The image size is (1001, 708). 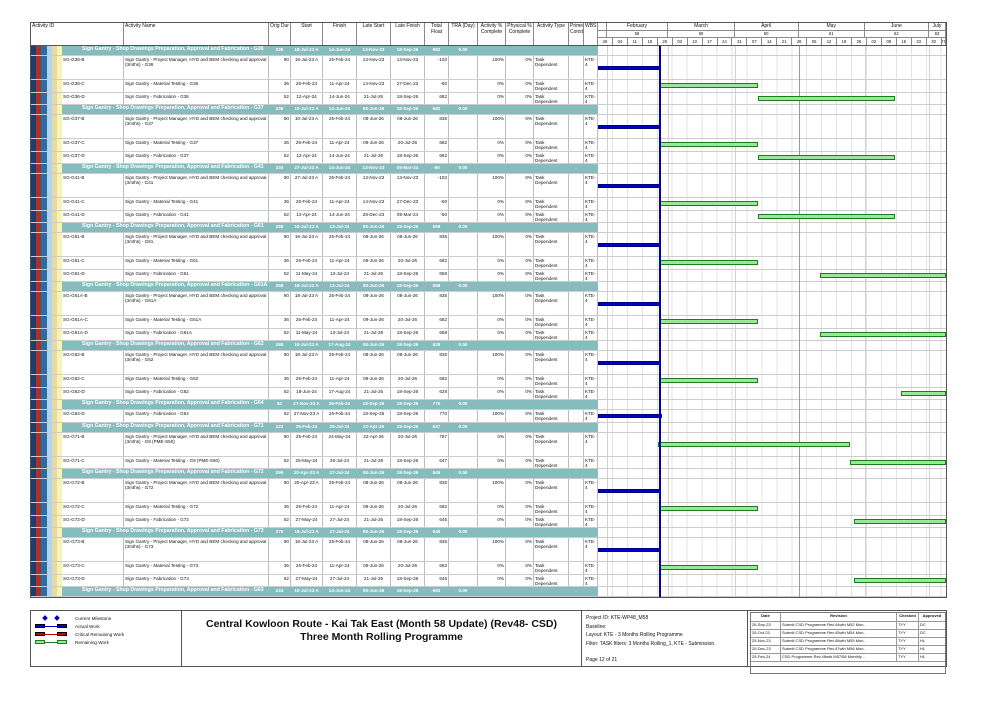 What do you see at coordinates (848, 617) in the screenshot?
I see `revision-header-row: Date Revision Checked Approved` at bounding box center [848, 617].